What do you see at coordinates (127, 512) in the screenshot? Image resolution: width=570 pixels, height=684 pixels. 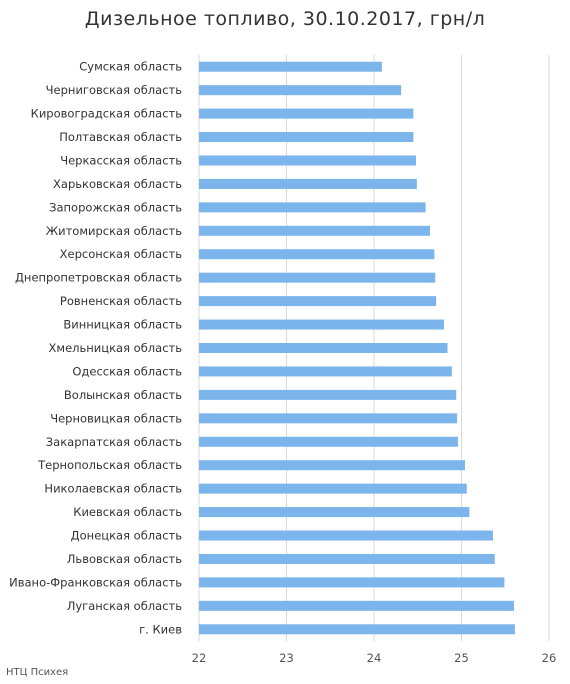 I see `category-label: Киевская область` at bounding box center [127, 512].